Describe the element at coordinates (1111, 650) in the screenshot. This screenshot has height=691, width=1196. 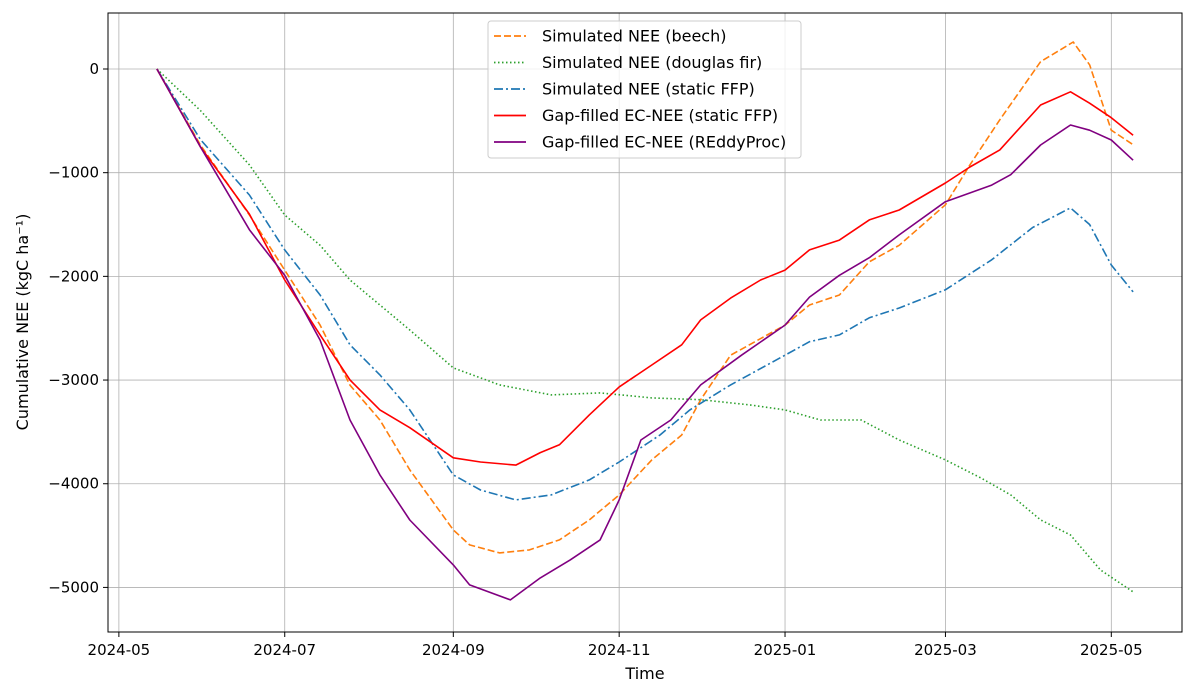
I see `x-tick-label: 2025-05` at that location.